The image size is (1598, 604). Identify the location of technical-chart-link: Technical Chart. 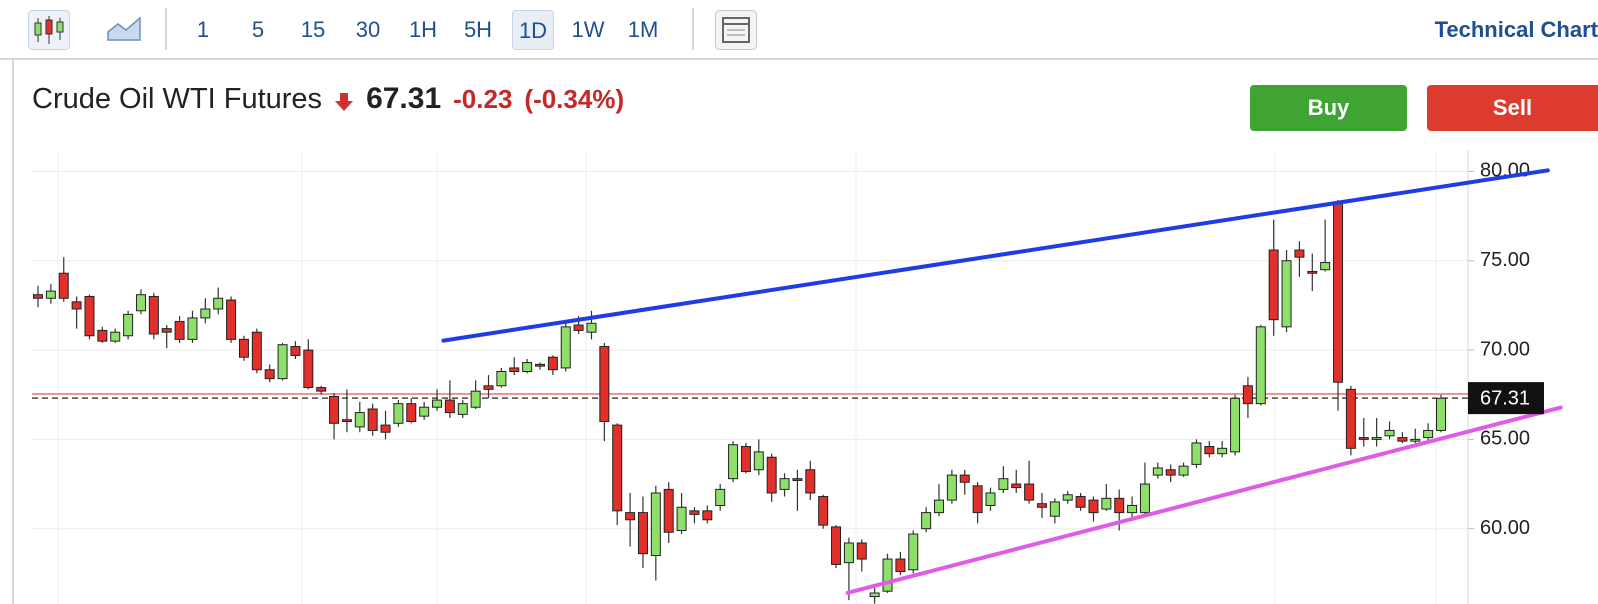
(1516, 29).